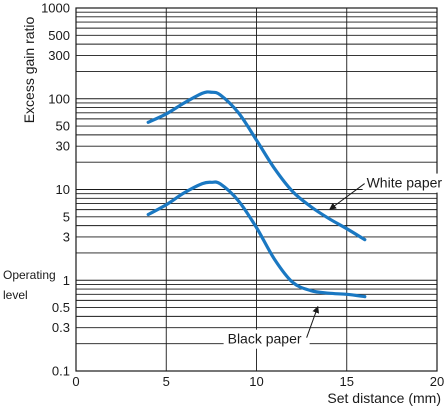 The image size is (446, 416). I want to click on y-tick-label: 500, so click(59, 35).